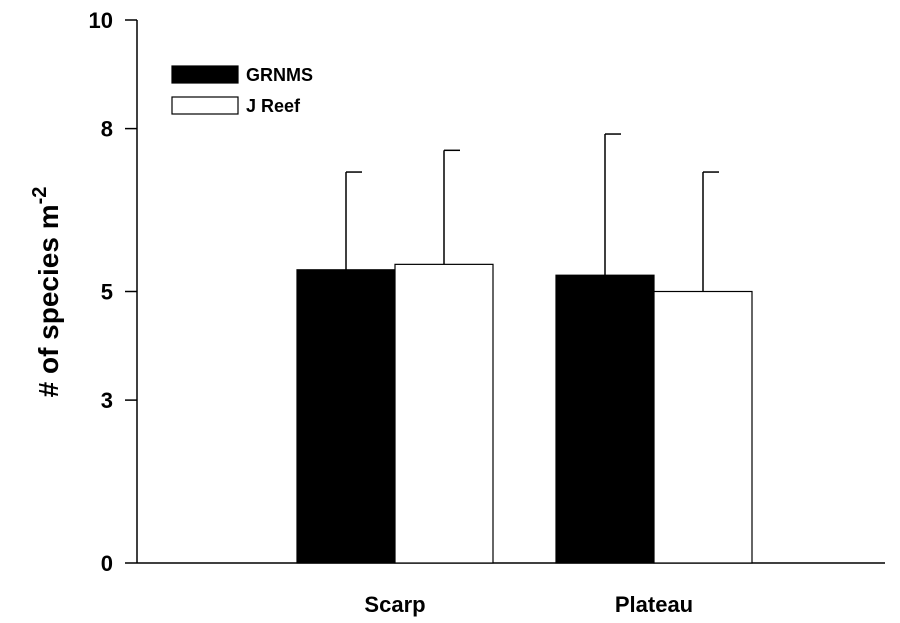  What do you see at coordinates (346, 416) in the screenshot?
I see `bar-grnms-scarp` at bounding box center [346, 416].